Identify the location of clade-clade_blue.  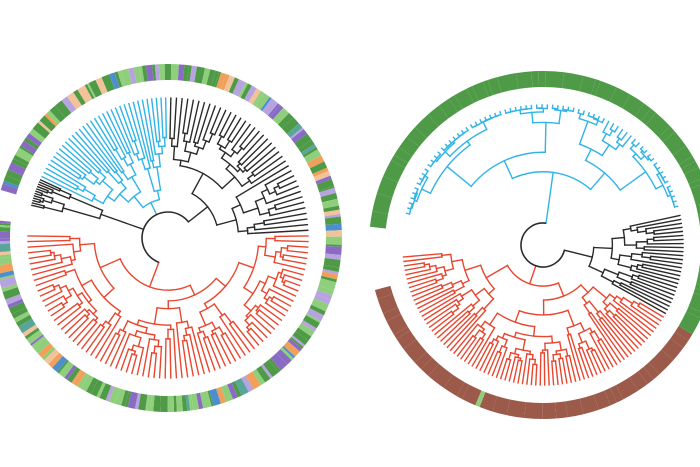
(104, 156).